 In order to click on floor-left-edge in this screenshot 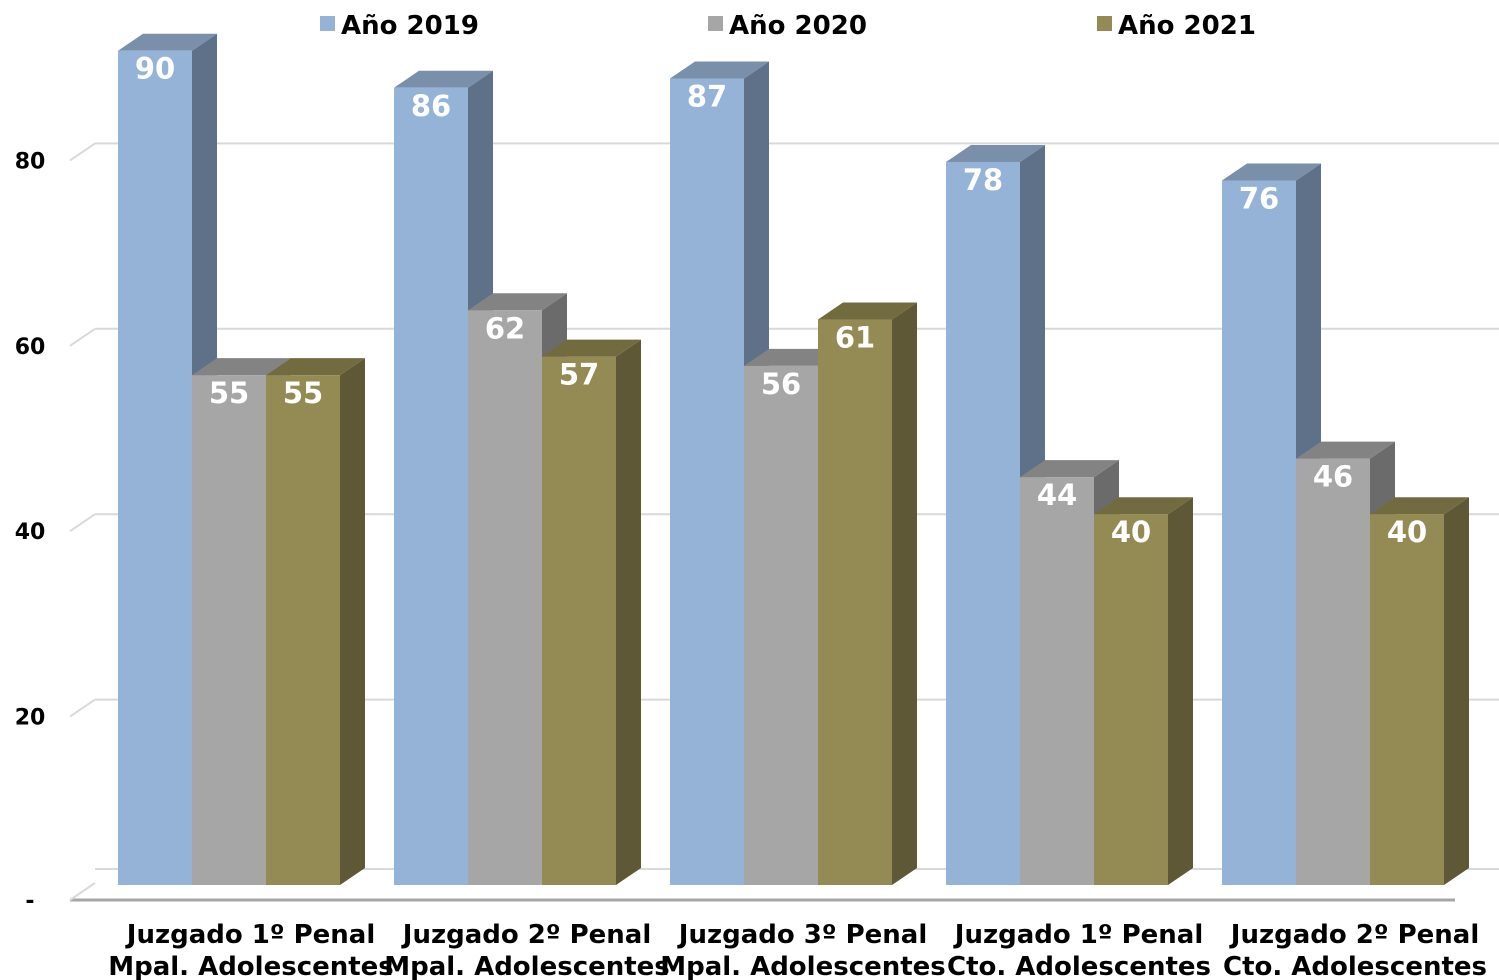, I will do `click(82, 891)`.